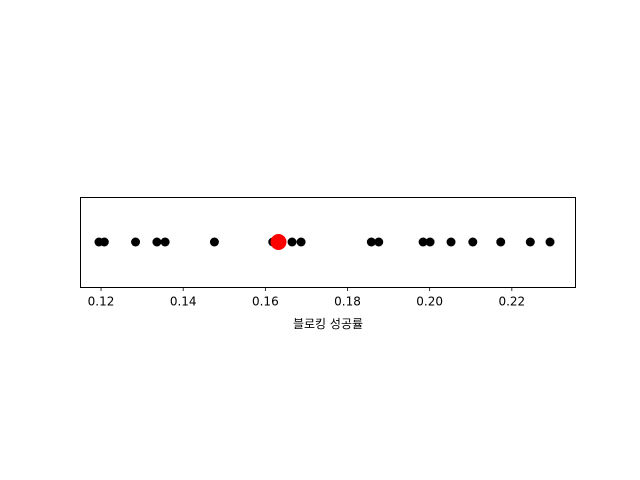 The width and height of the screenshot is (640, 480). I want to click on x-tick-label: 0.18, so click(347, 302).